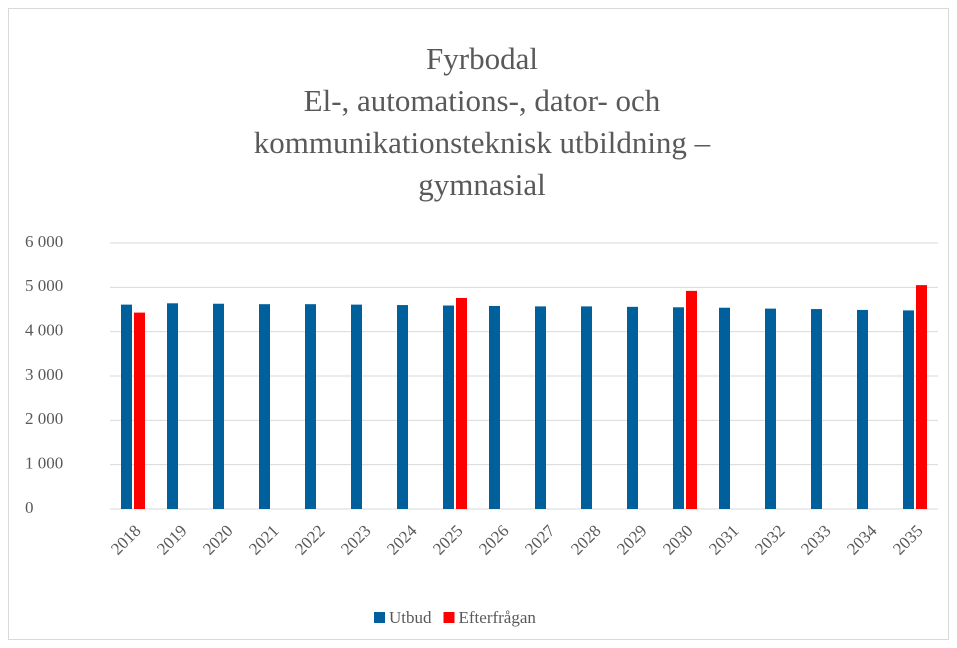 Image resolution: width=957 pixels, height=648 pixels. Describe the element at coordinates (482, 142) in the screenshot. I see `chart-title: kommunikationsteknisk utbildning –` at that location.